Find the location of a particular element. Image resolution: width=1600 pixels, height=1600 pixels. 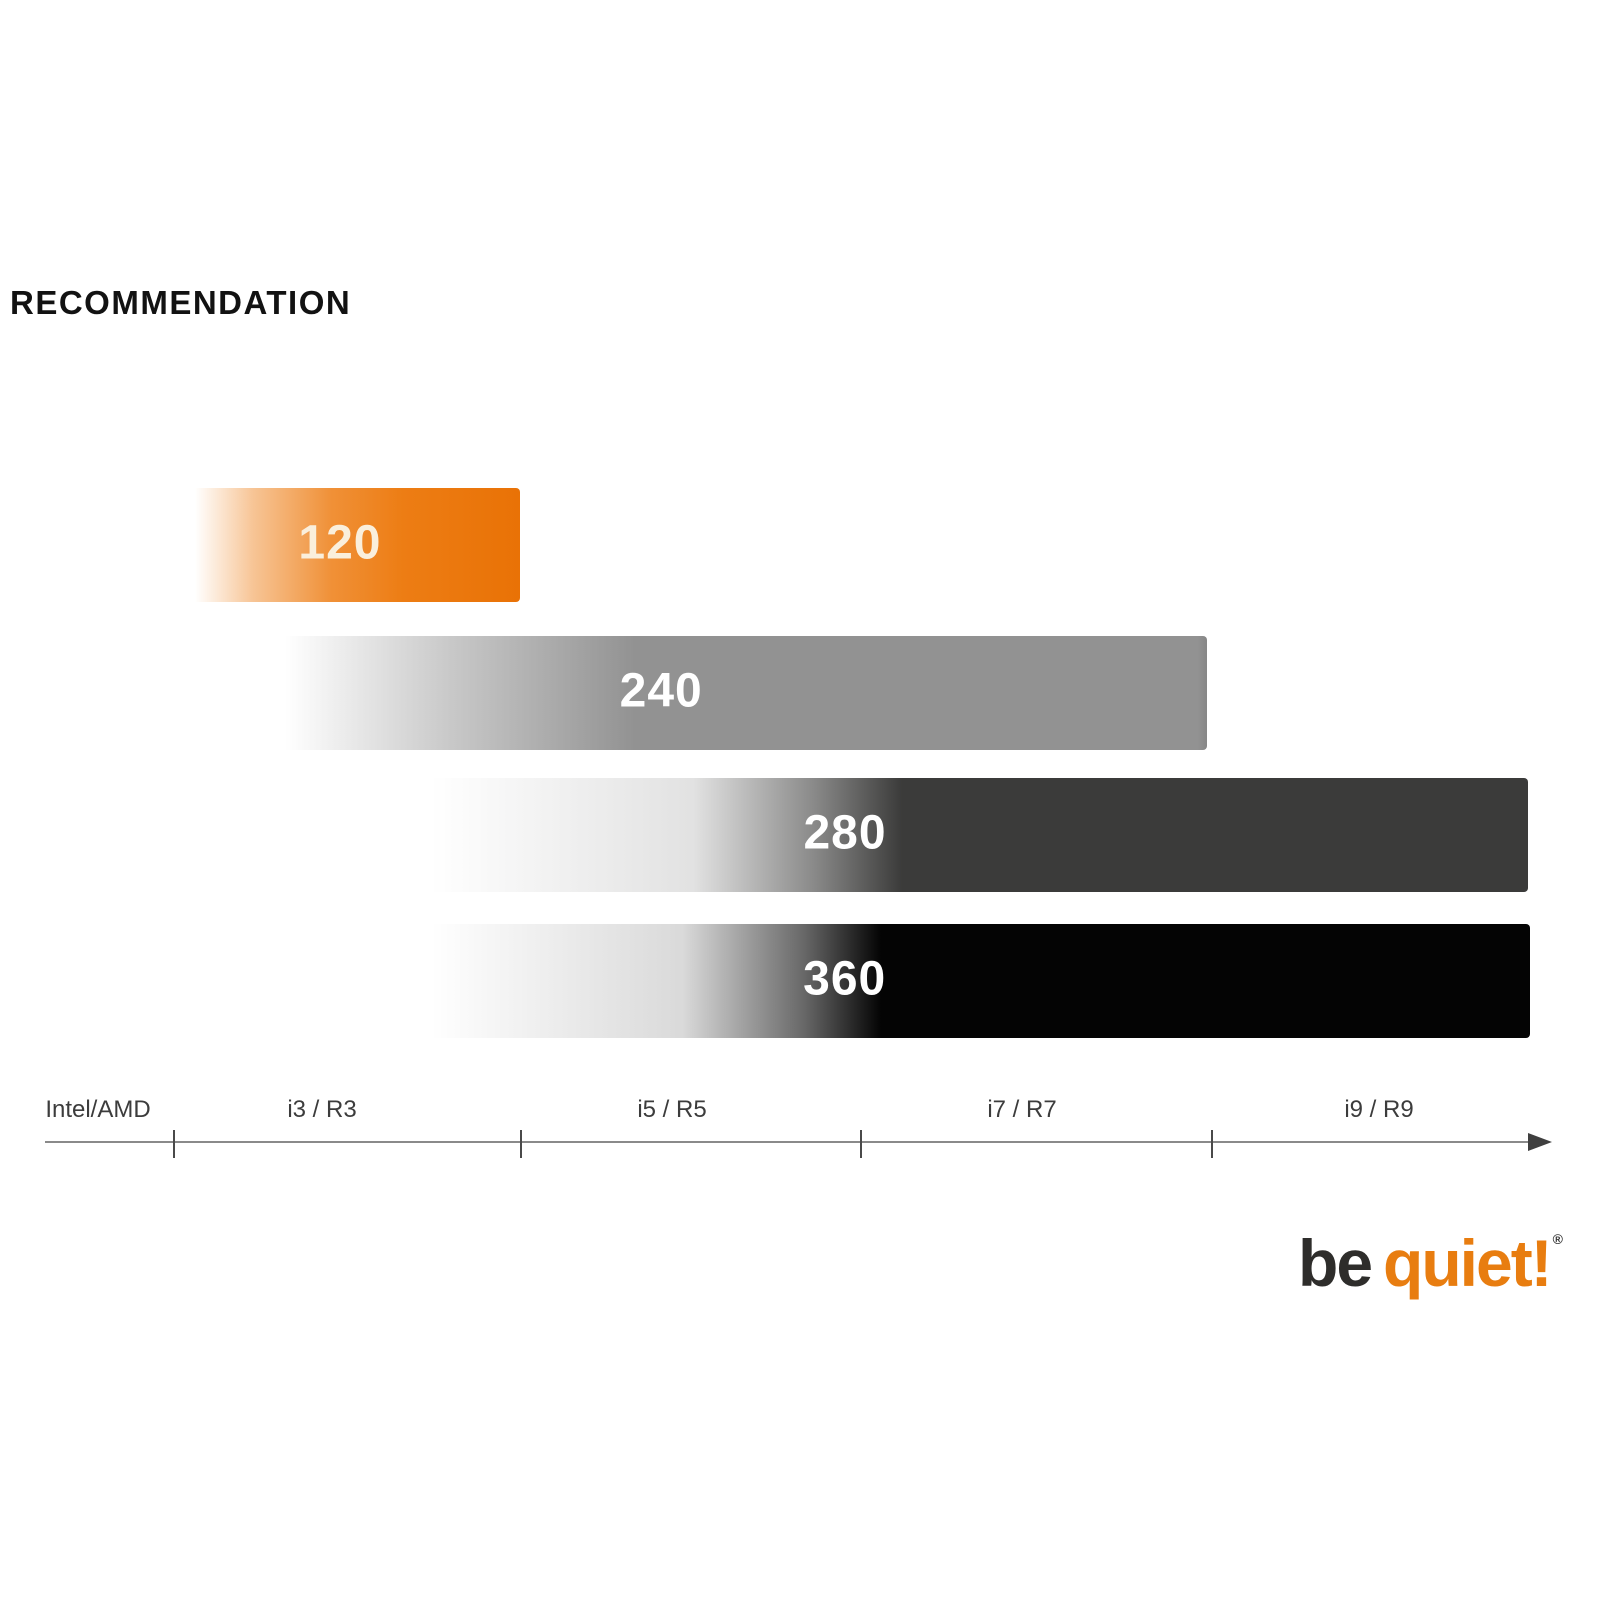

axis-arrow-icon is located at coordinates (1540, 1142).